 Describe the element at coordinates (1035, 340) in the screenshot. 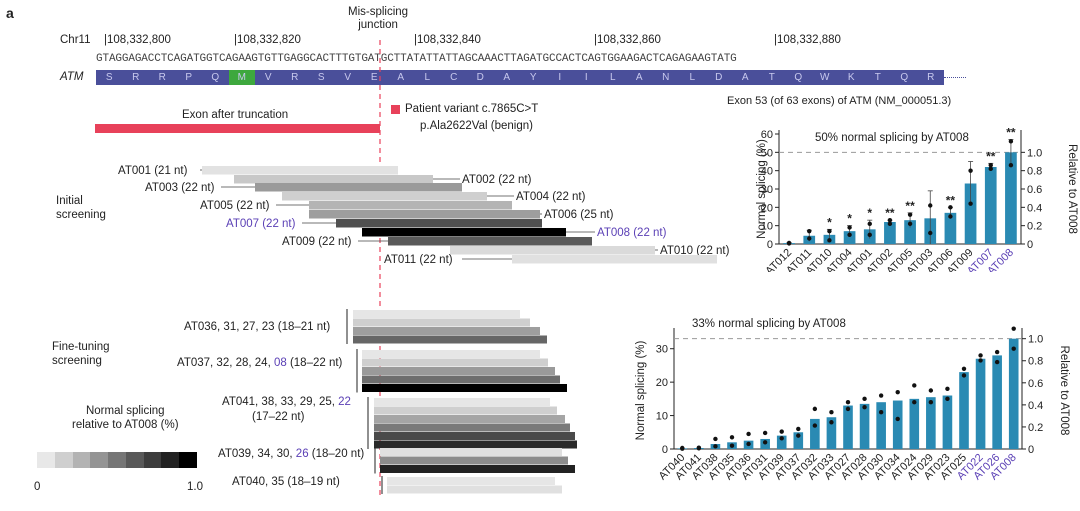

I see `y2-tick-label: 1.0` at that location.